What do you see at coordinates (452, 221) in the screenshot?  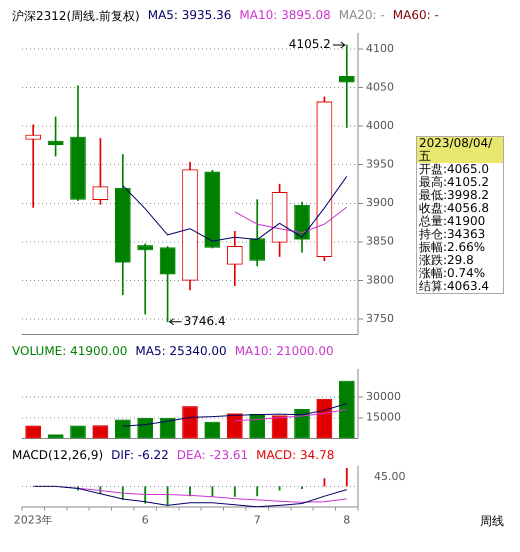 I see `text: 总量:41900` at bounding box center [452, 221].